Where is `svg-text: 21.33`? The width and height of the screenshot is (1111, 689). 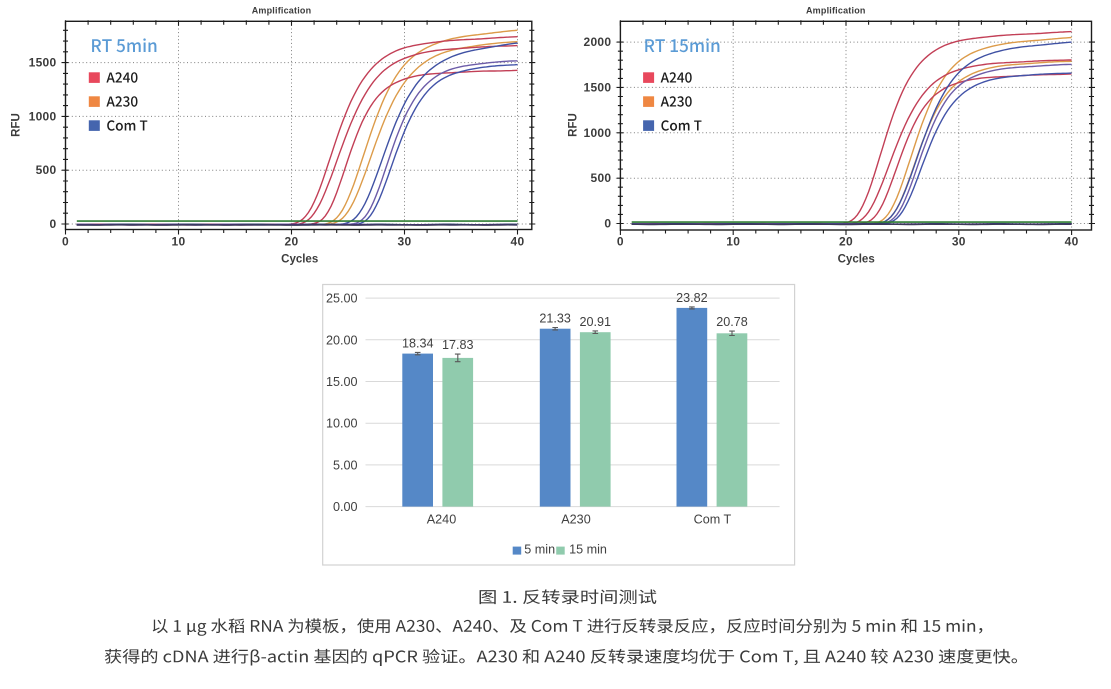
svg-text: 21.33 is located at coordinates (555, 319).